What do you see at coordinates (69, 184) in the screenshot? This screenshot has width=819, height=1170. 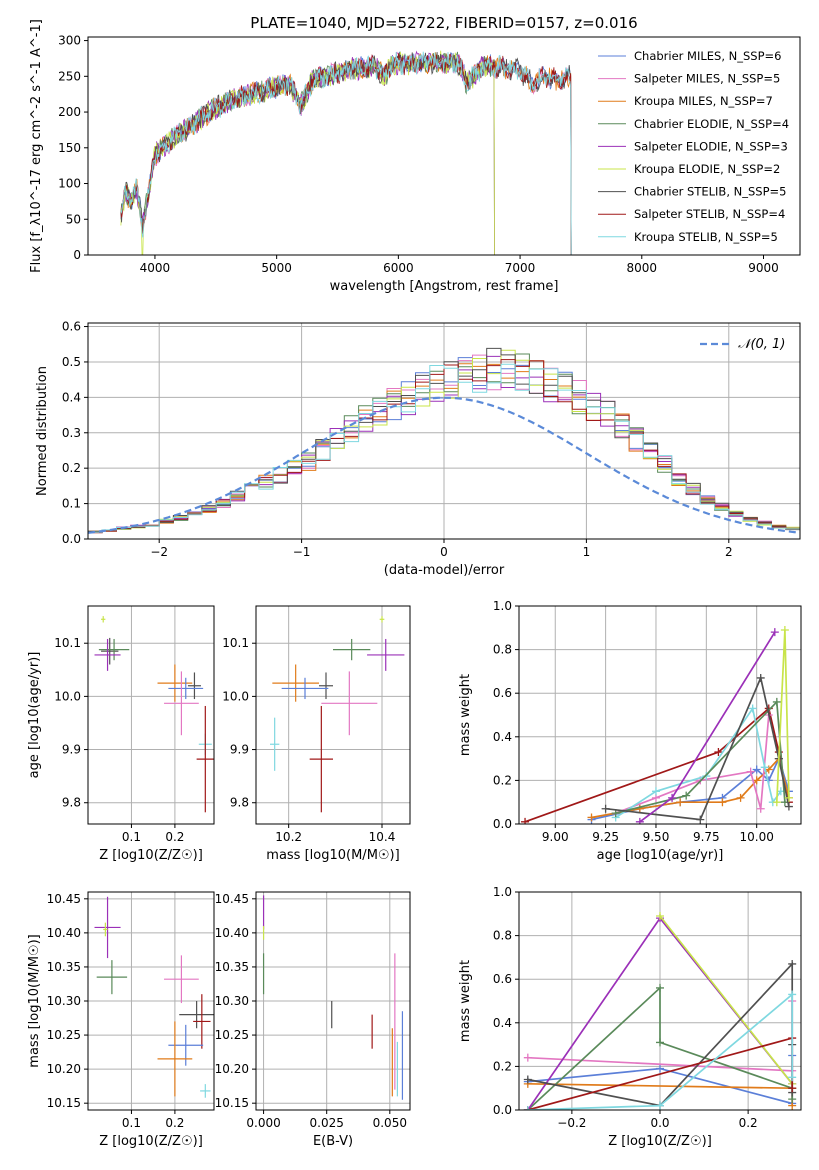 I see `y-tick-label: 100` at bounding box center [69, 184].